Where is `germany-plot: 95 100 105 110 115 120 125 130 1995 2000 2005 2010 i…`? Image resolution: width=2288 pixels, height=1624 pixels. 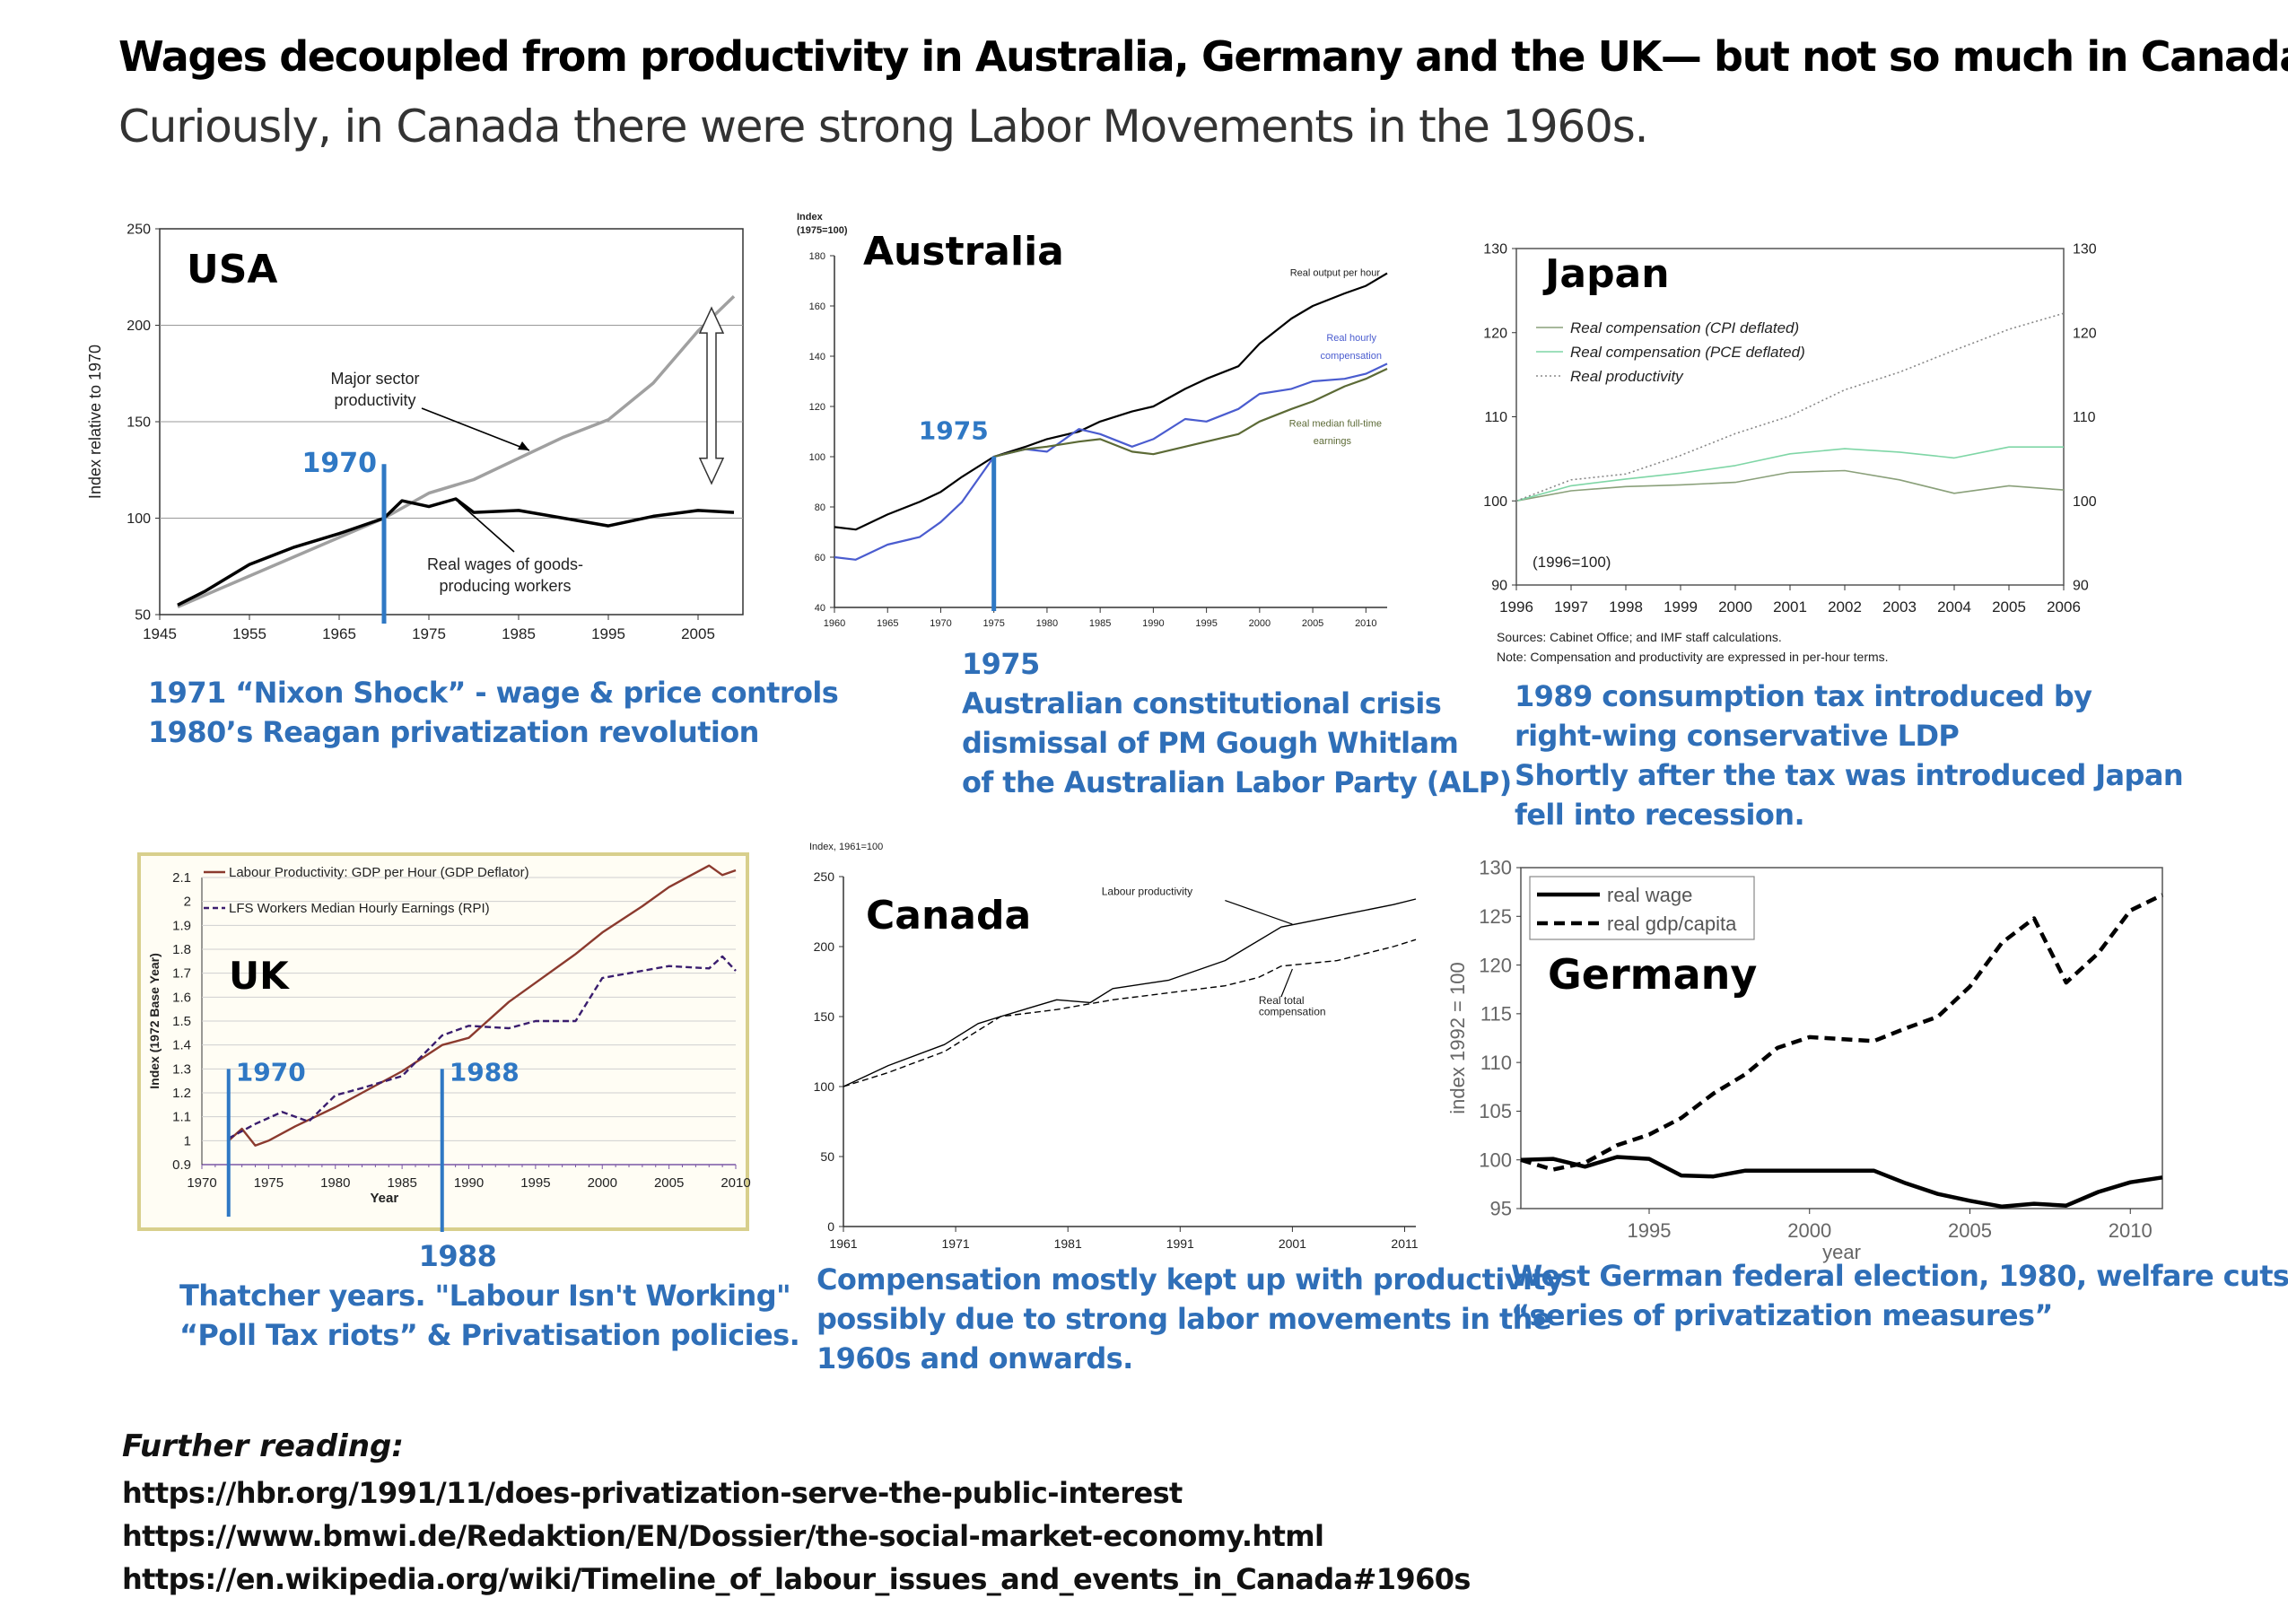 germany-plot: 95 100 105 110 115 120 125 130 1995 2000 2005 2010 i… is located at coordinates (1804, 1060).